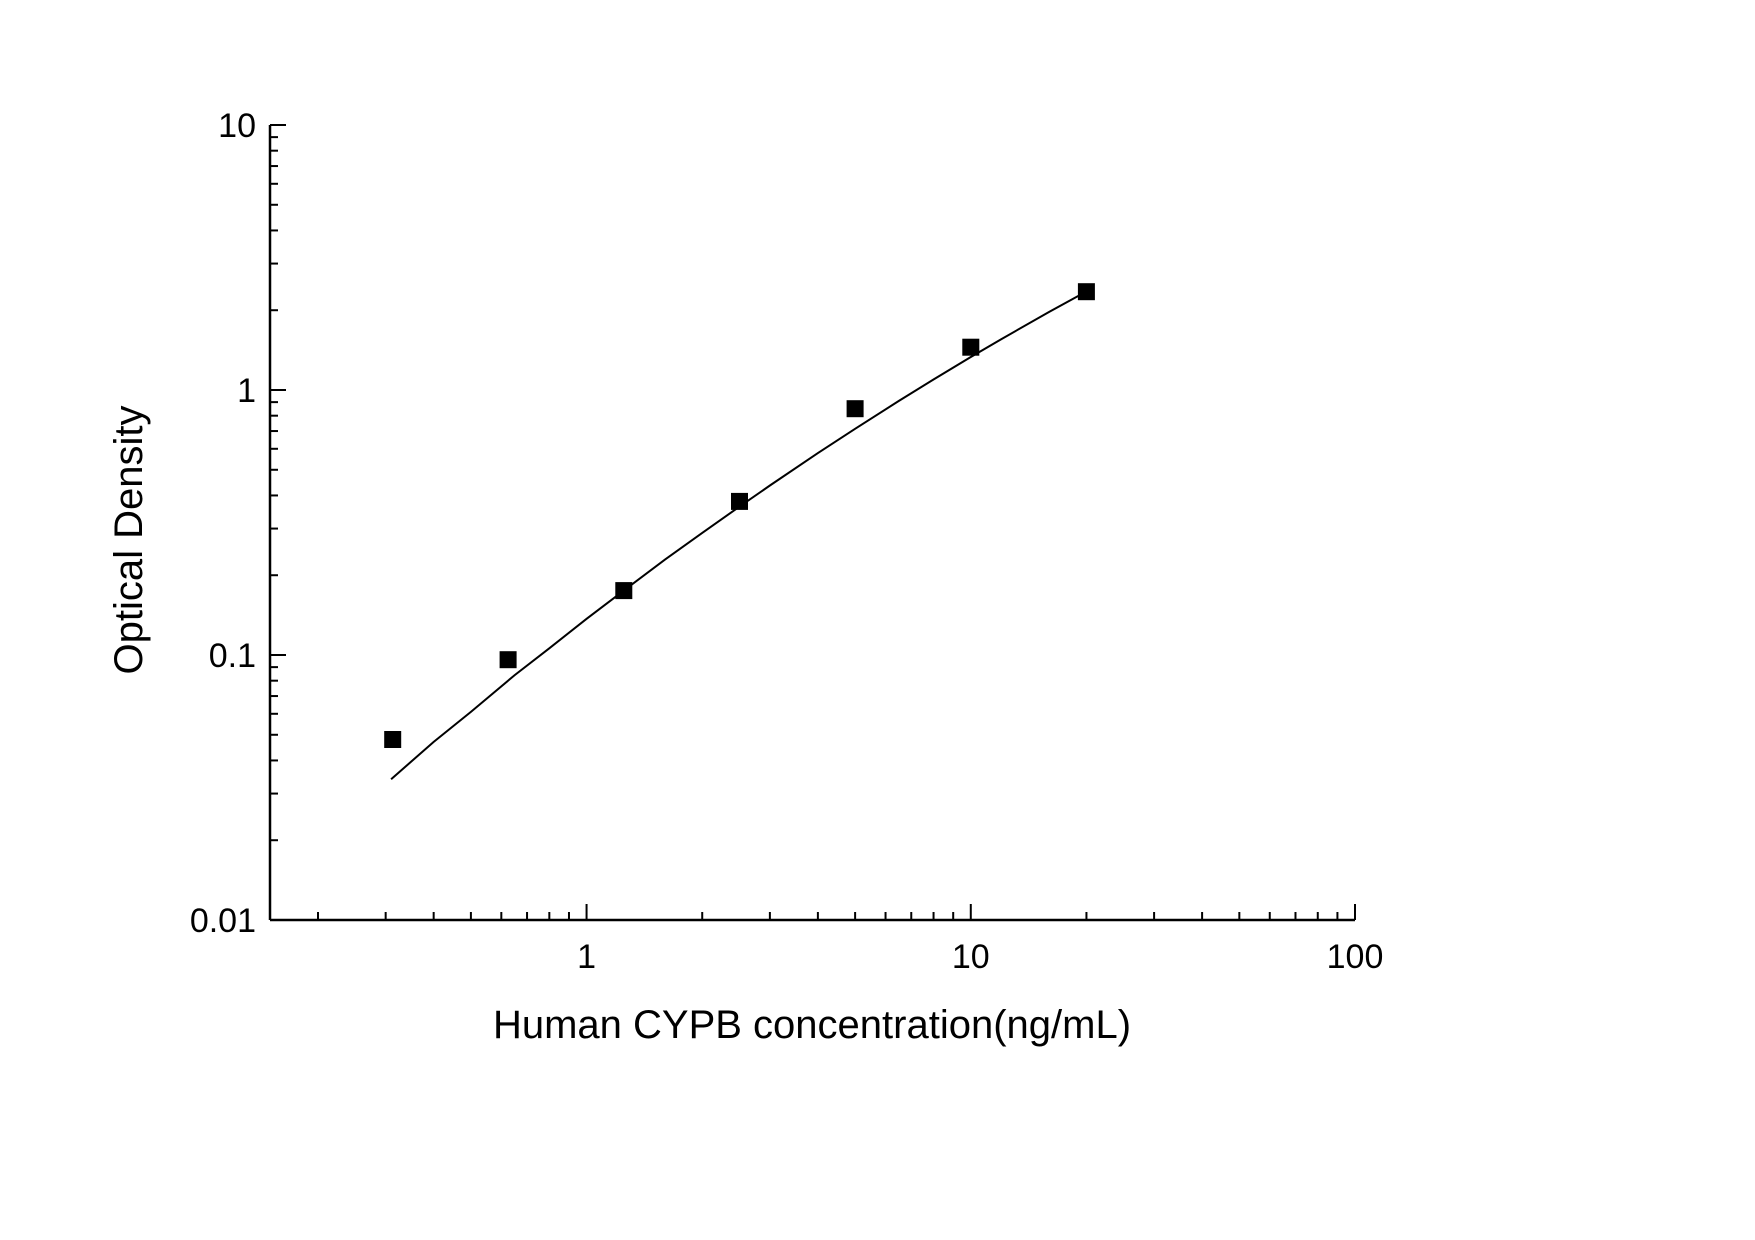  What do you see at coordinates (129, 540) in the screenshot?
I see `y-axis-title: Optical Density` at bounding box center [129, 540].